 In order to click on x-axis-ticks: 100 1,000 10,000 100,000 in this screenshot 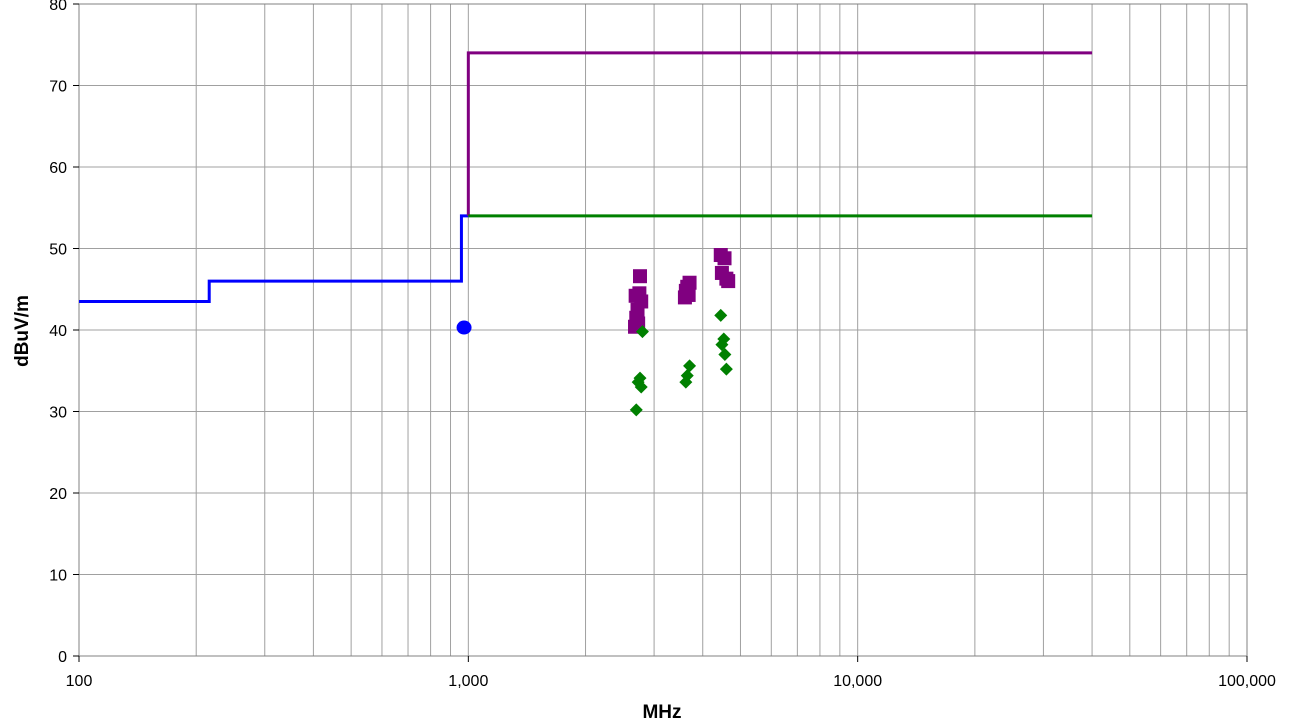, I will do `click(671, 673)`.